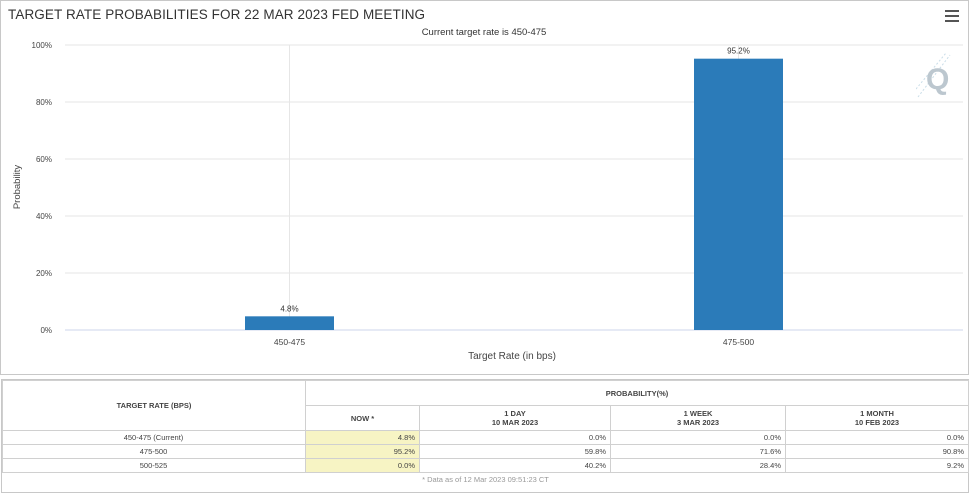 This screenshot has height=494, width=969. I want to click on cell-week: 0.0%, so click(698, 437).